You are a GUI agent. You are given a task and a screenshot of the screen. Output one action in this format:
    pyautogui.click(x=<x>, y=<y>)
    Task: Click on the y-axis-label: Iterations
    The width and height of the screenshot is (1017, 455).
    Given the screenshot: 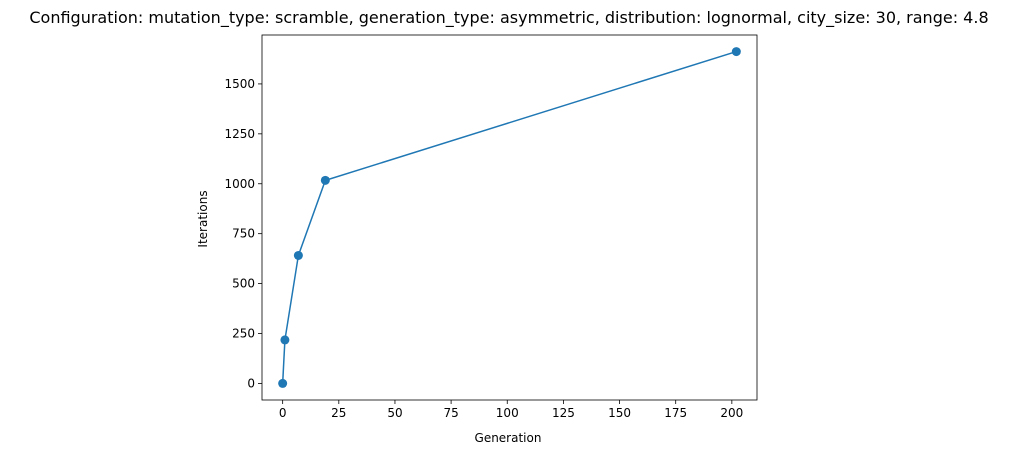 What is the action you would take?
    pyautogui.click(x=203, y=218)
    